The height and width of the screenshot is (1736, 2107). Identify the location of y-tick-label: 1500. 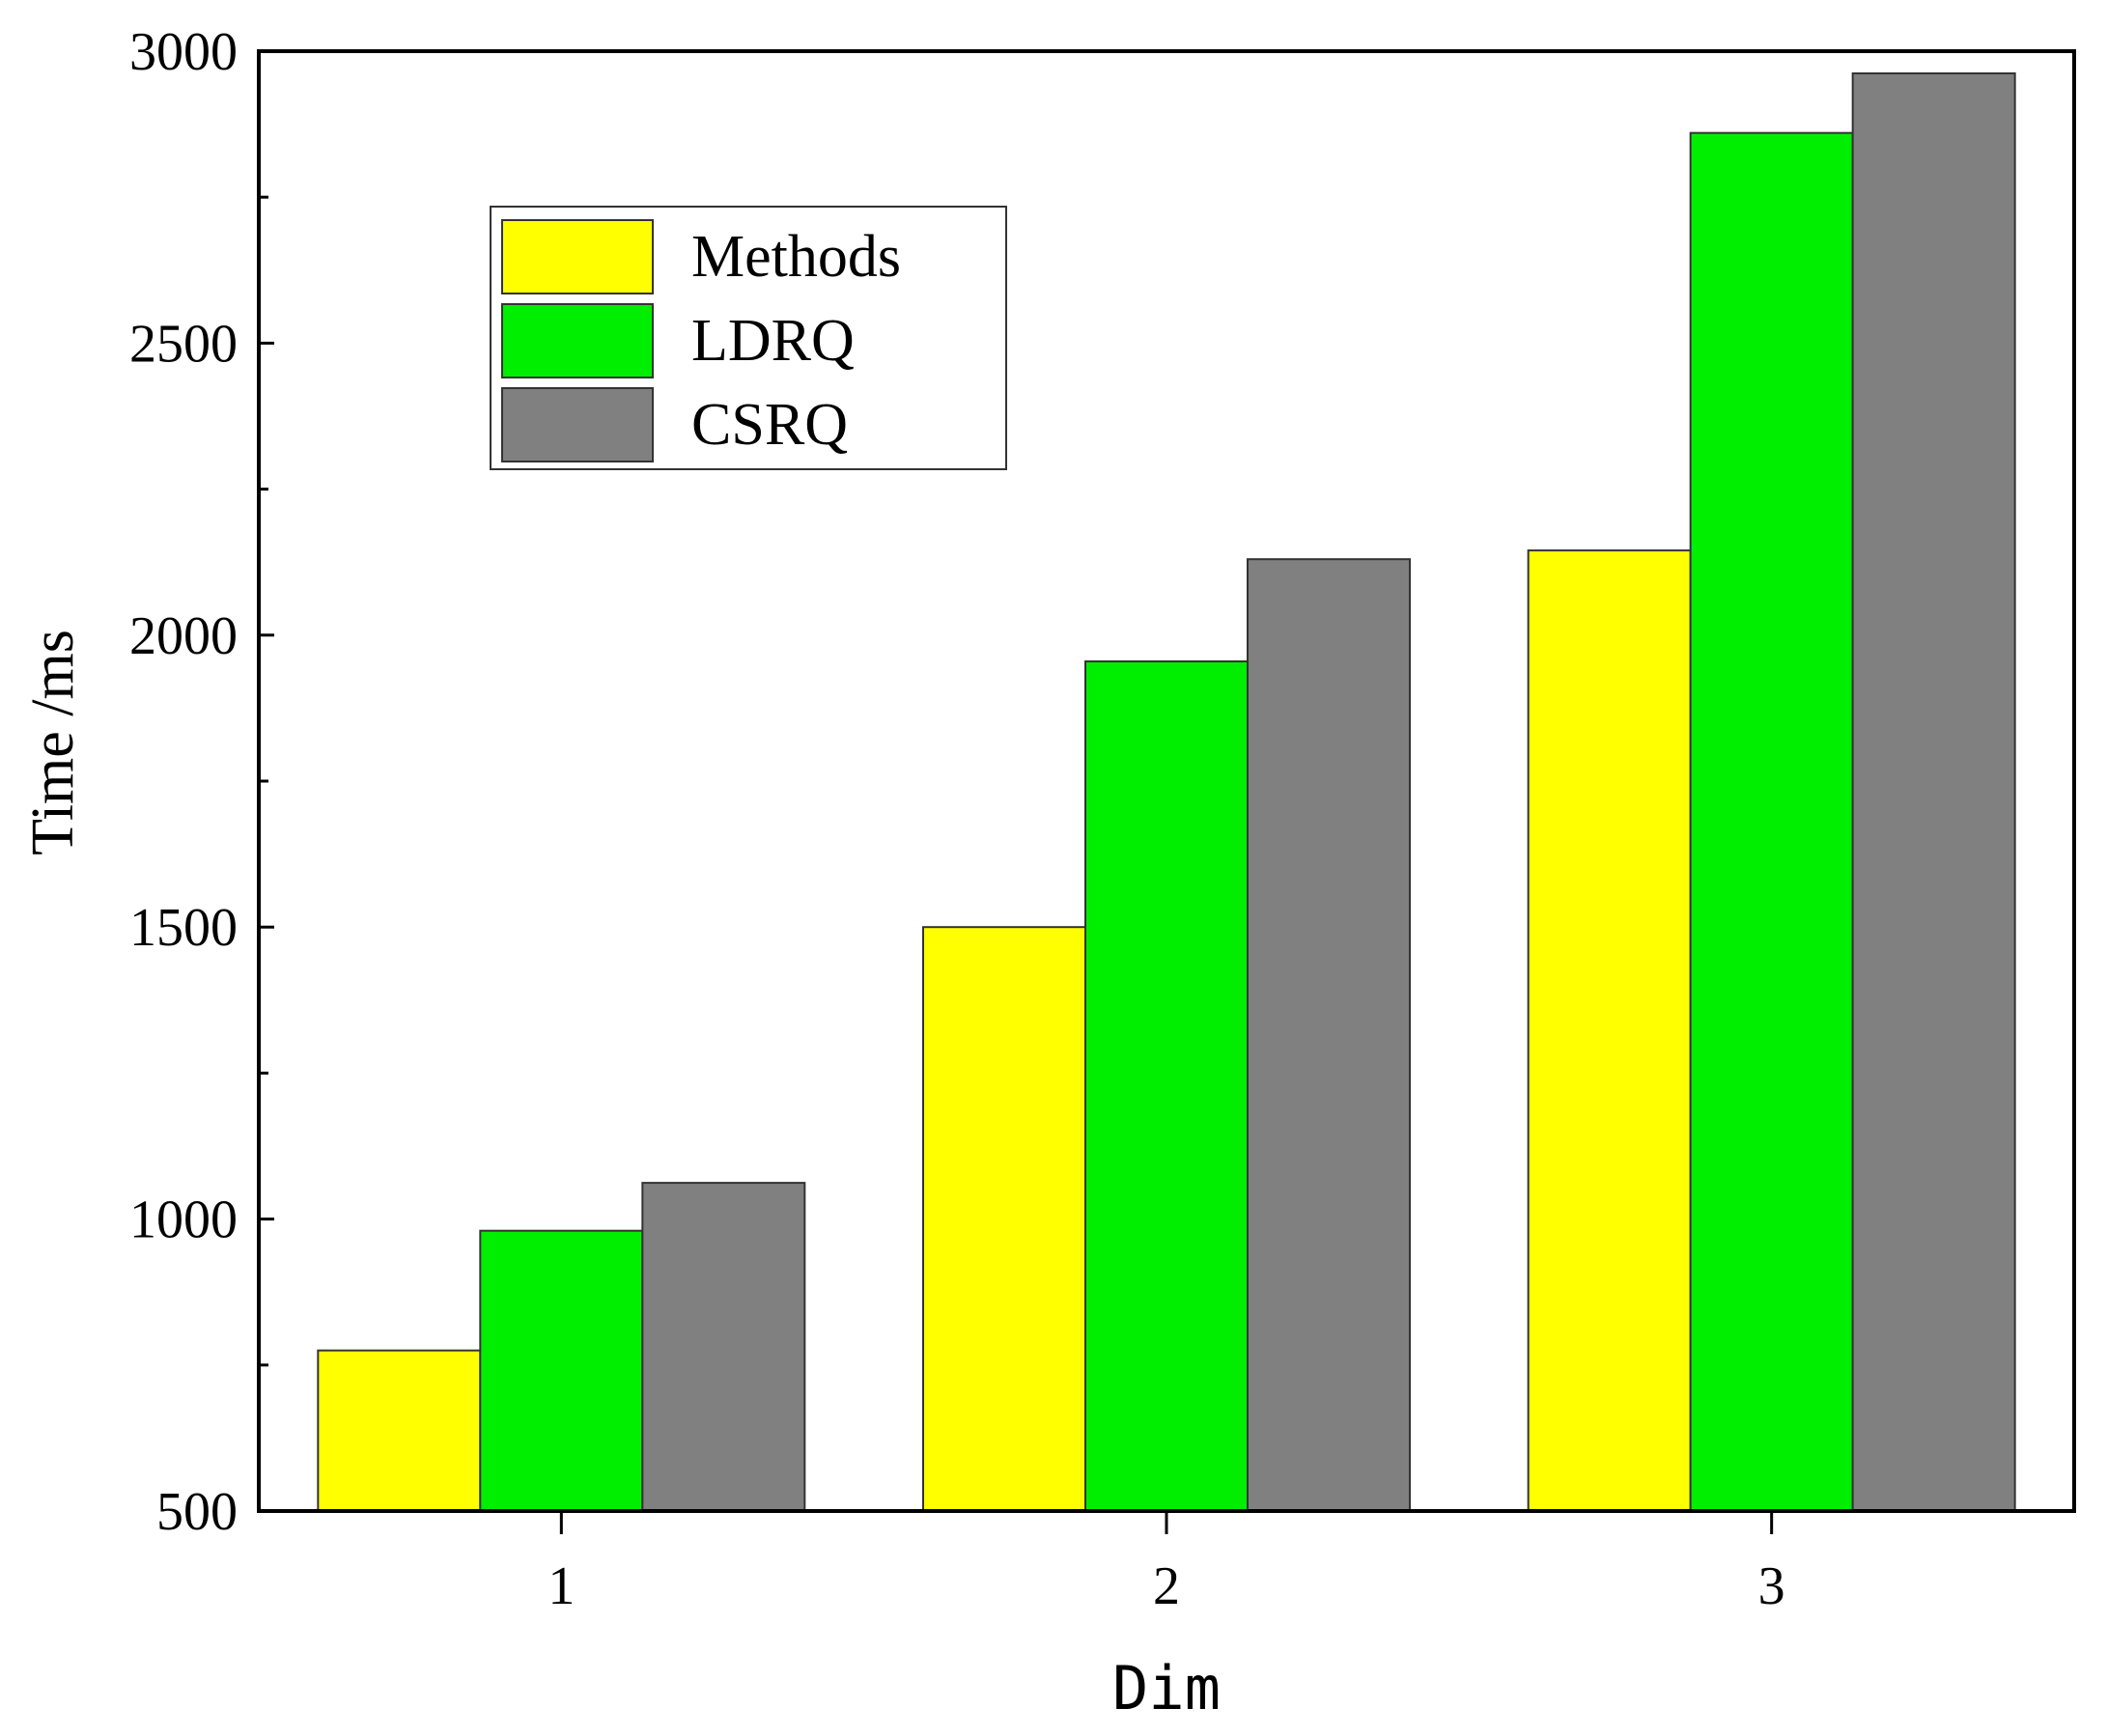
(183, 928).